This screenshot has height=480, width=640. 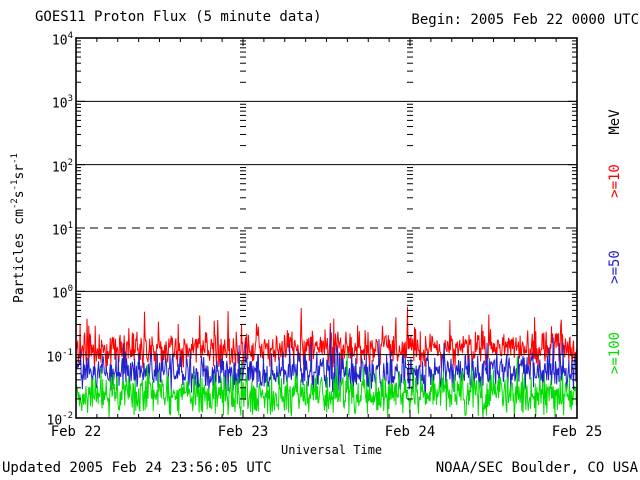 What do you see at coordinates (243, 432) in the screenshot?
I see `x-tick-label-feb-23: Feb 23` at bounding box center [243, 432].